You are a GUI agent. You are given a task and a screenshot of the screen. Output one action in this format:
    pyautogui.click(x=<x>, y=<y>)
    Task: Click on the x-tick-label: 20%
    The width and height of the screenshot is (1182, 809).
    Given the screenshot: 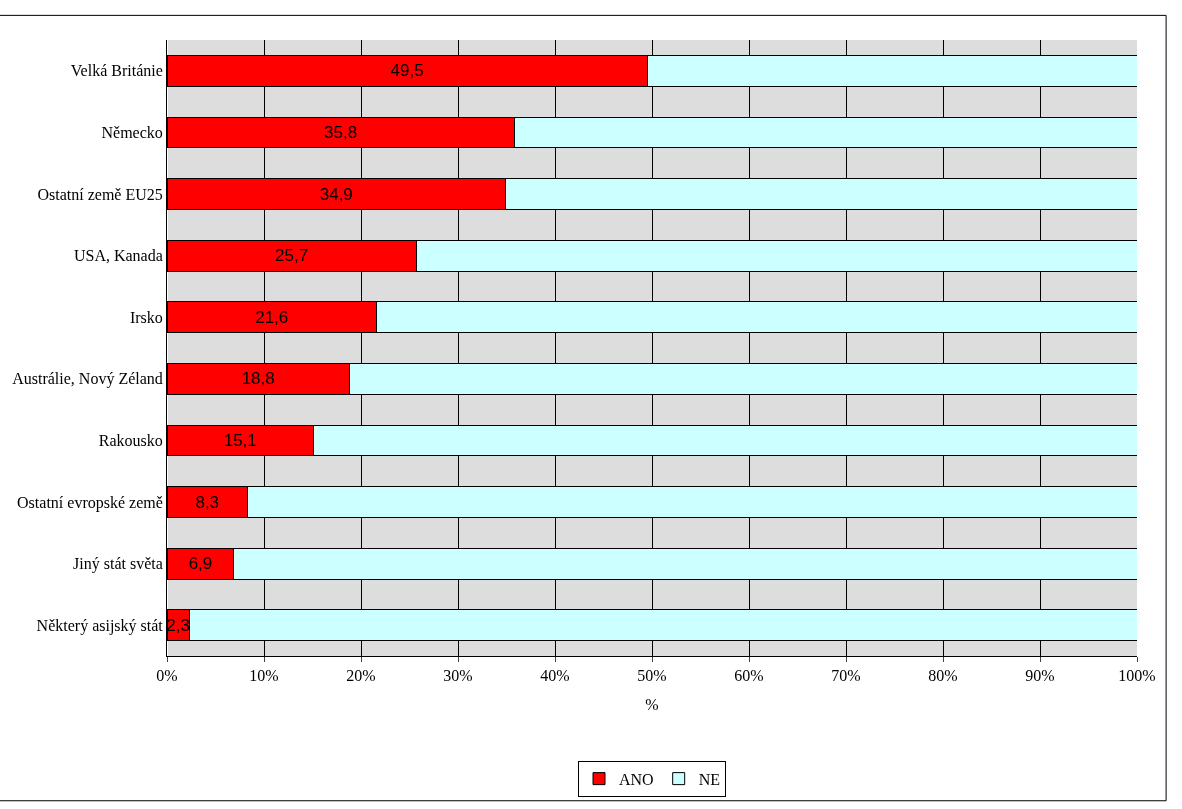 What is the action you would take?
    pyautogui.click(x=361, y=676)
    